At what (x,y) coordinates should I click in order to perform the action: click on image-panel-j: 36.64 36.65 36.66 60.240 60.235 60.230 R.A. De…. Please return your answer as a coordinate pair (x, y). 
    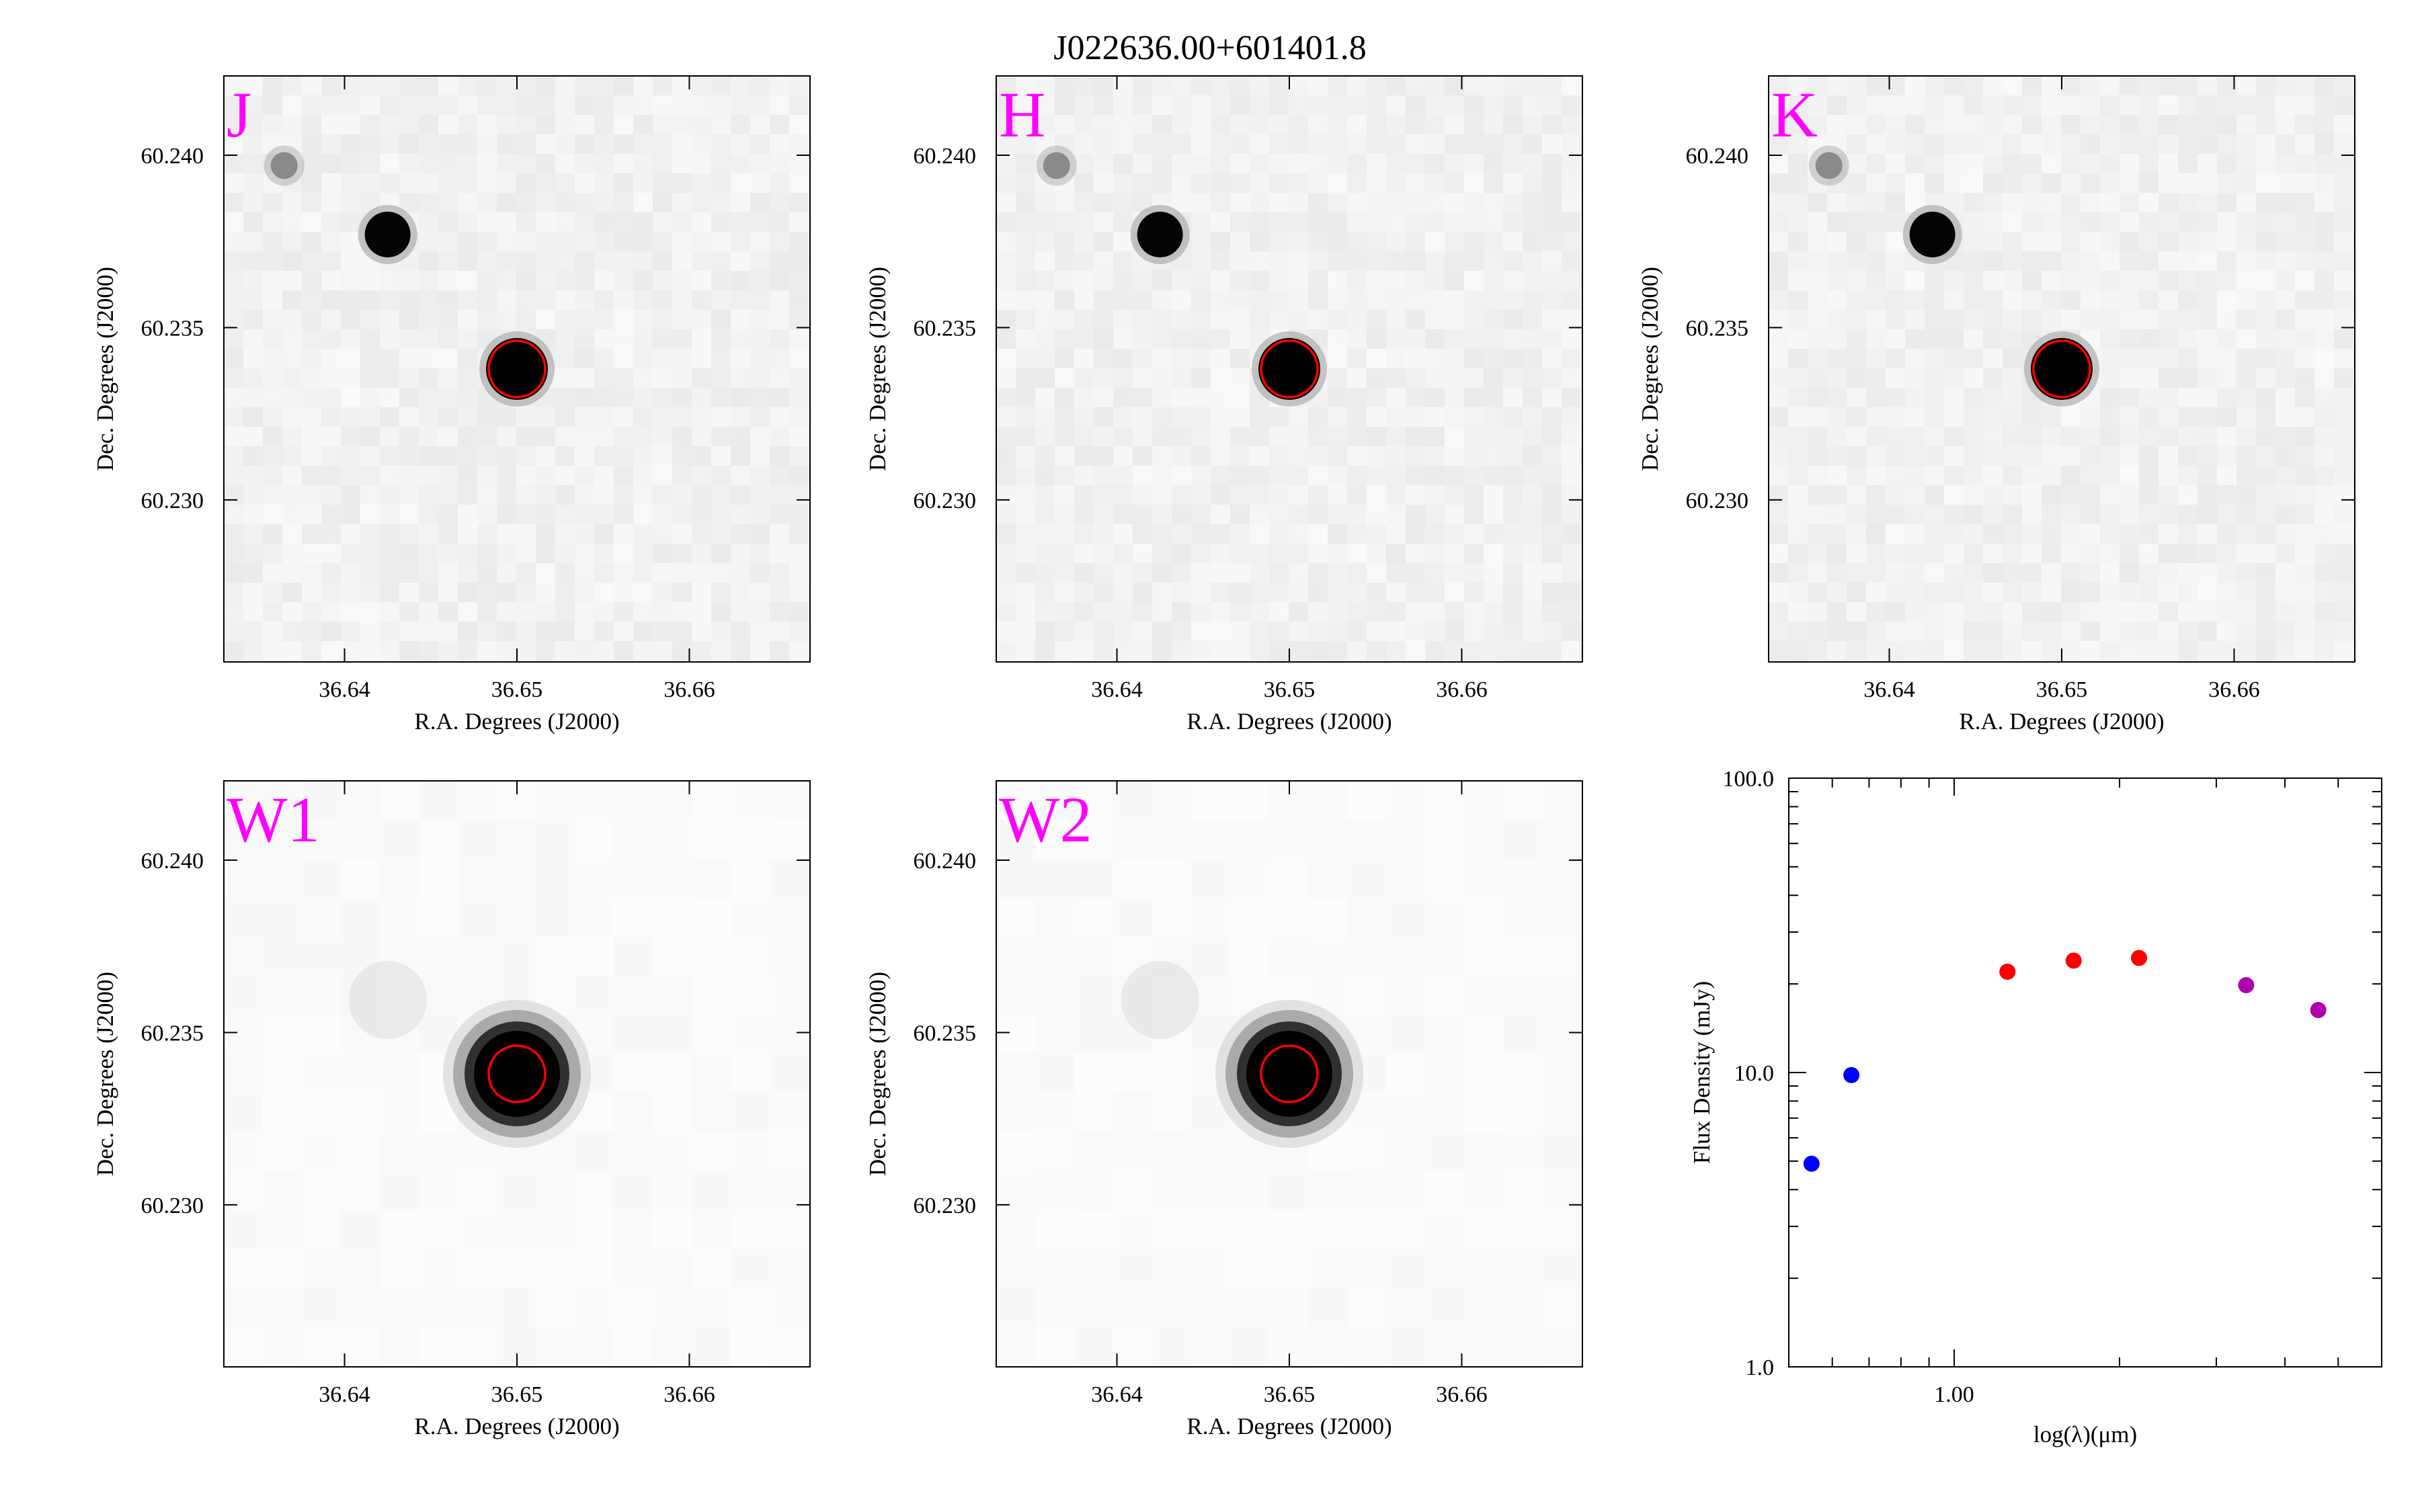
    Looking at the image, I should click on (451, 405).